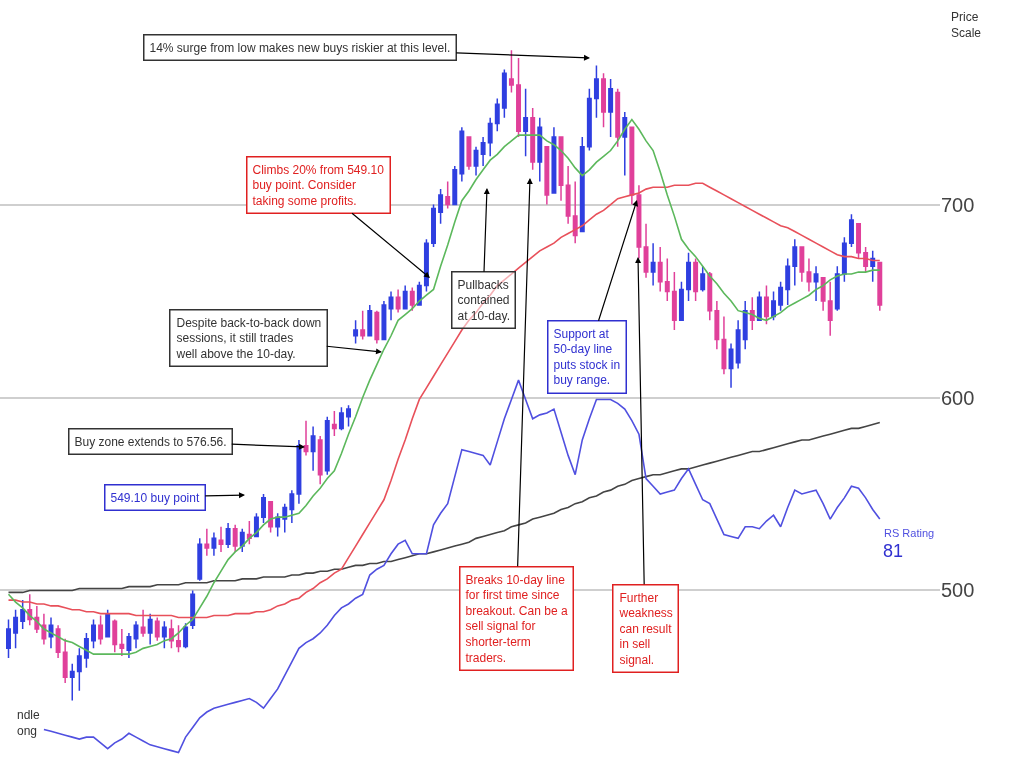 The height and width of the screenshot is (768, 1024). I want to click on series-label: RS Rating, so click(909, 533).